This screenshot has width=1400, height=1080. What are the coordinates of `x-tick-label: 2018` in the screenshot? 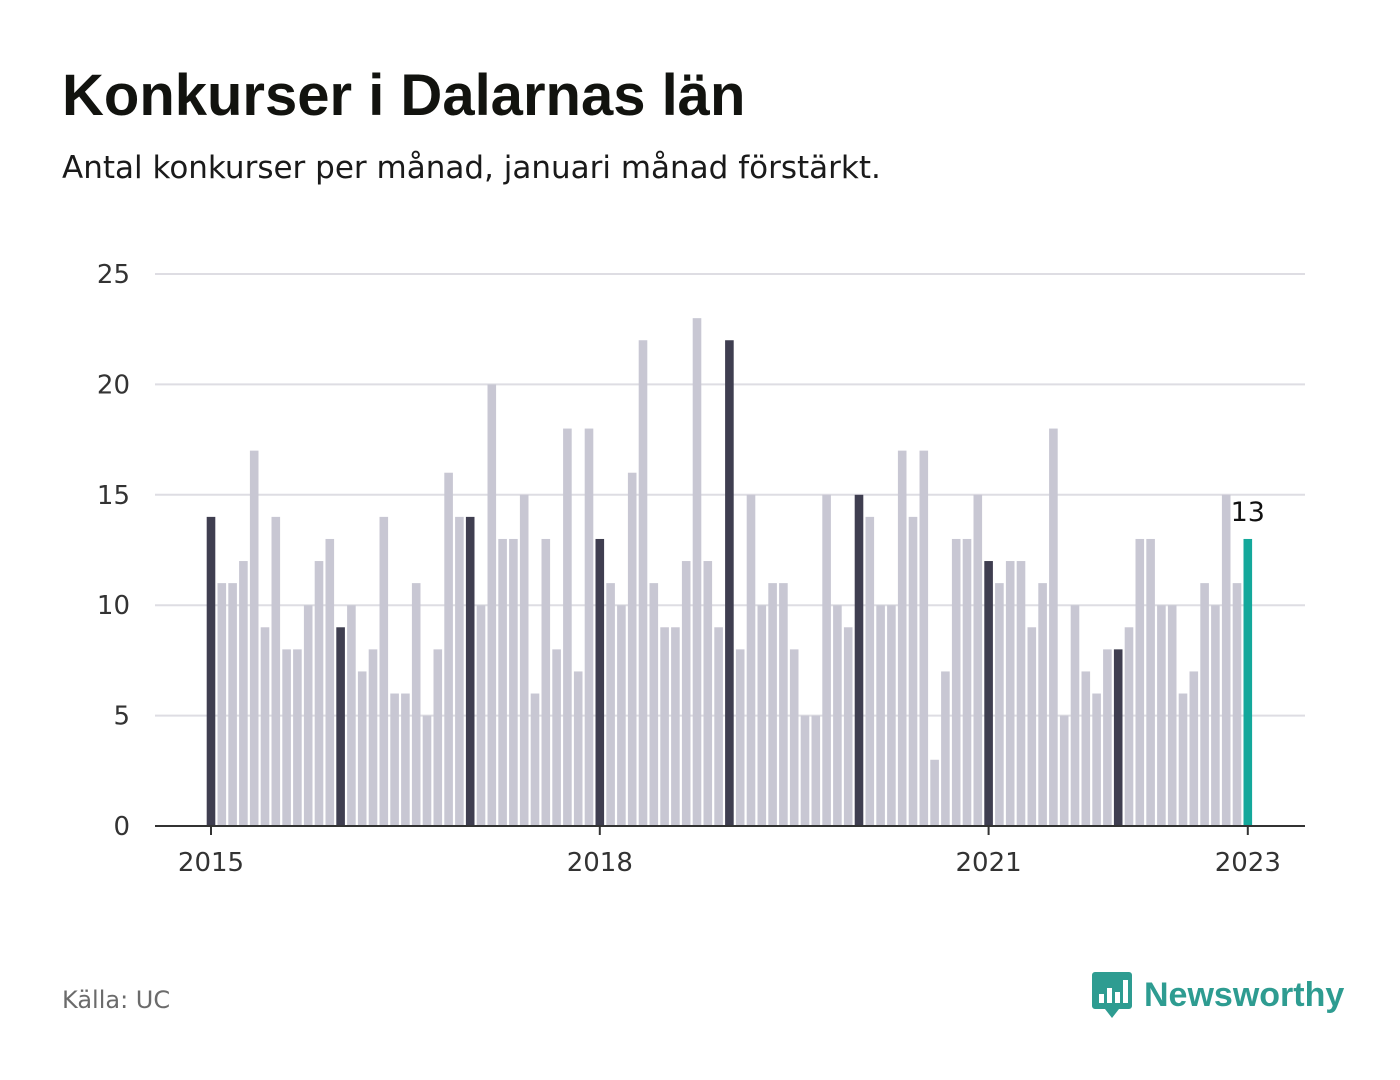 It's located at (600, 863).